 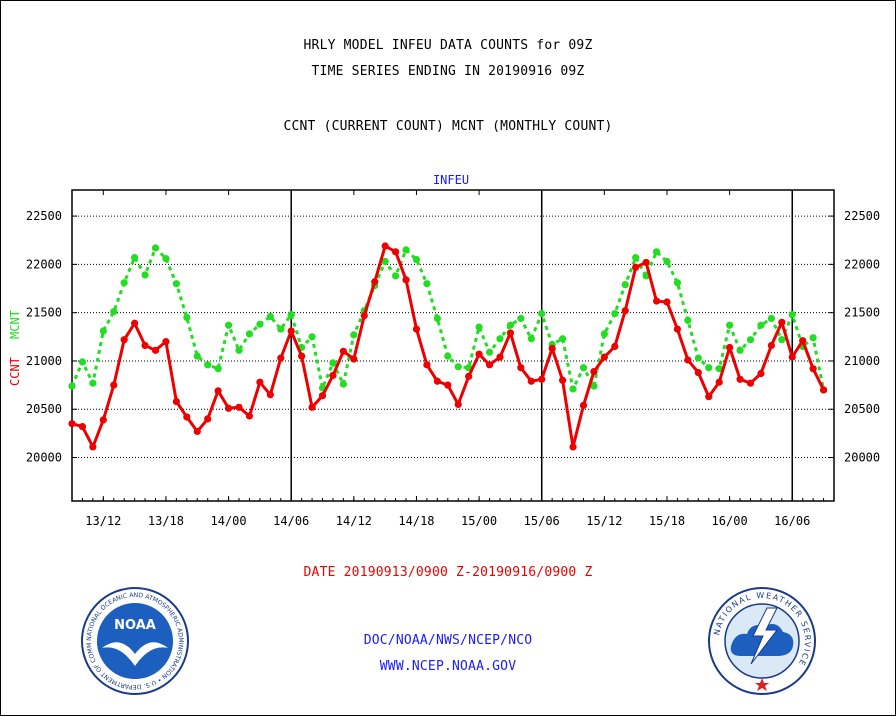 I want to click on x-tick-label: 13/18, so click(x=166, y=521).